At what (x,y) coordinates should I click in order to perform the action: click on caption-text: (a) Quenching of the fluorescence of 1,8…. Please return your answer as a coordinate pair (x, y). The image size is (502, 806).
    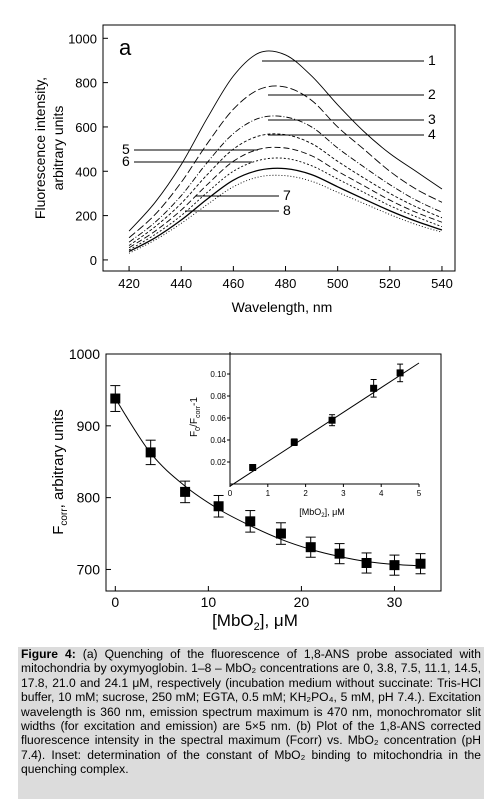
    Looking at the image, I should click on (251, 712).